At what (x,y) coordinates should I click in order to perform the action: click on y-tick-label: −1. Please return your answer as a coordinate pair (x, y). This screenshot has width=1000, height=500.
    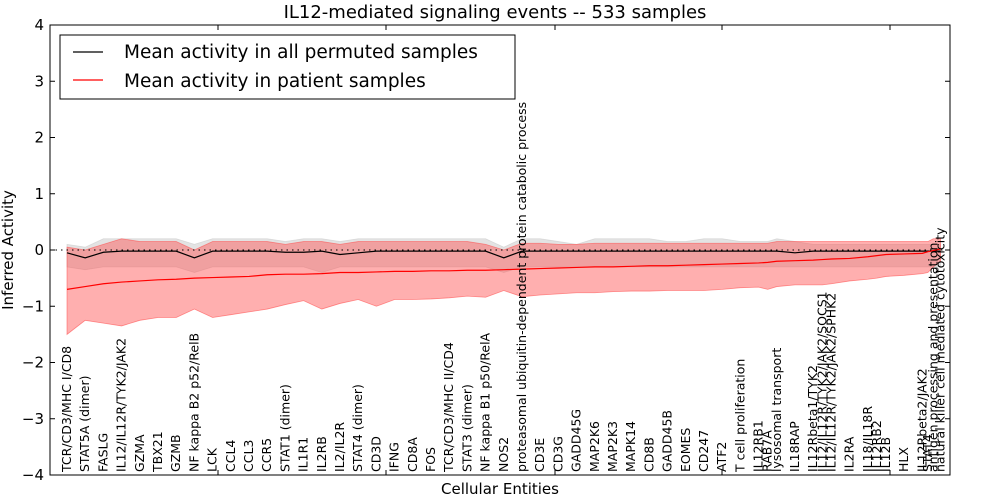
    Looking at the image, I should click on (33, 306).